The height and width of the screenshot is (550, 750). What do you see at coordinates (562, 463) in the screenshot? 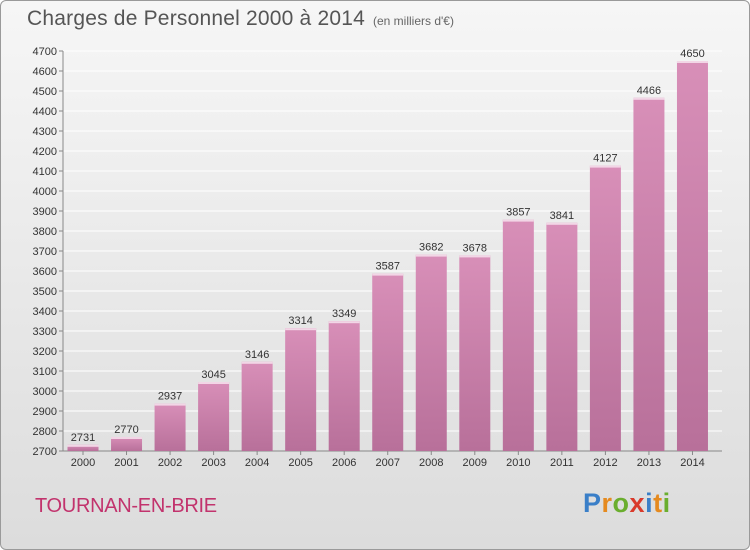
I see `x-tick-label: 2011` at bounding box center [562, 463].